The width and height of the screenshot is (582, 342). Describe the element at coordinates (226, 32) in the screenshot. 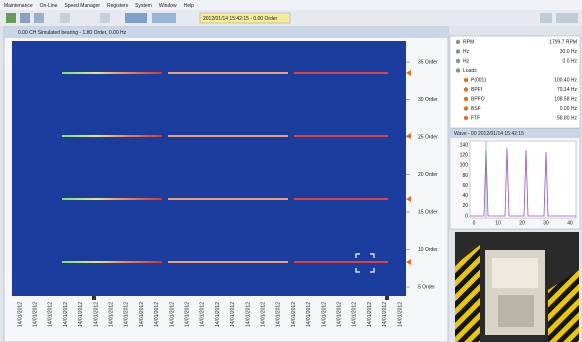

I see `window-title-bar` at that location.